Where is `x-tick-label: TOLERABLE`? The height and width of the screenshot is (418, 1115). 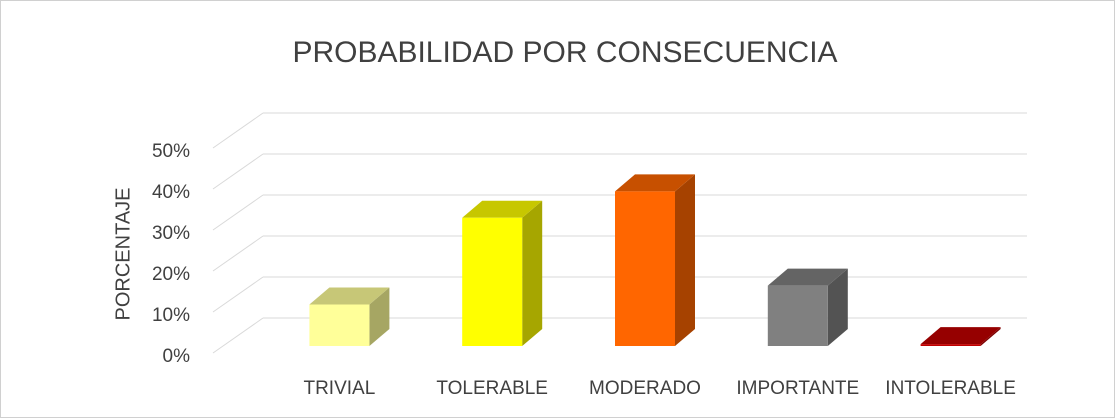 x-tick-label: TOLERABLE is located at coordinates (492, 388).